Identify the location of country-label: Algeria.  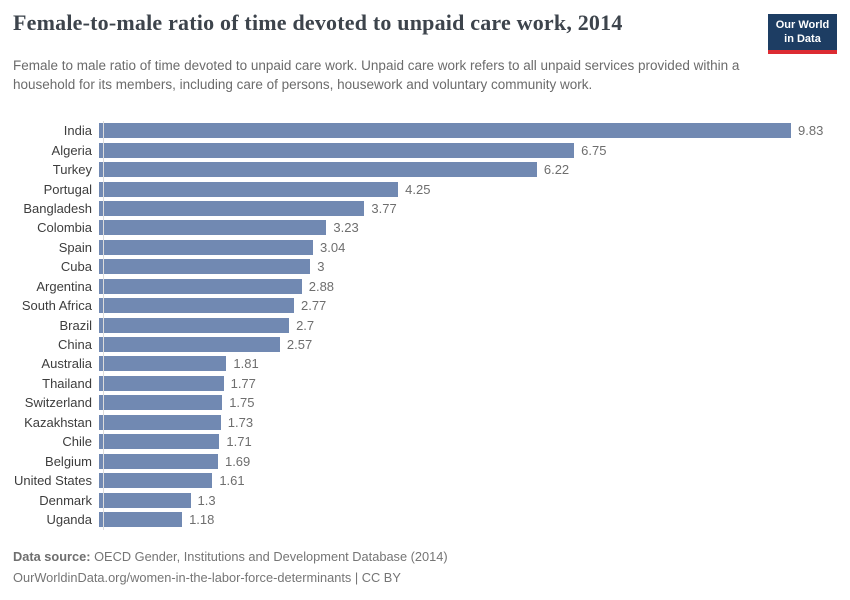
(71, 150).